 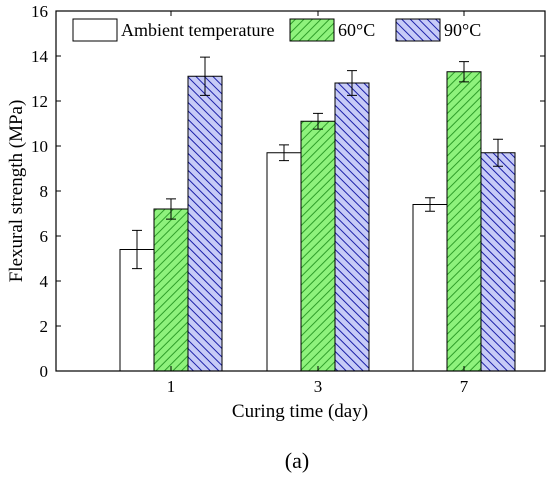 What do you see at coordinates (418, 30) in the screenshot?
I see `legend-swatch-90c` at bounding box center [418, 30].